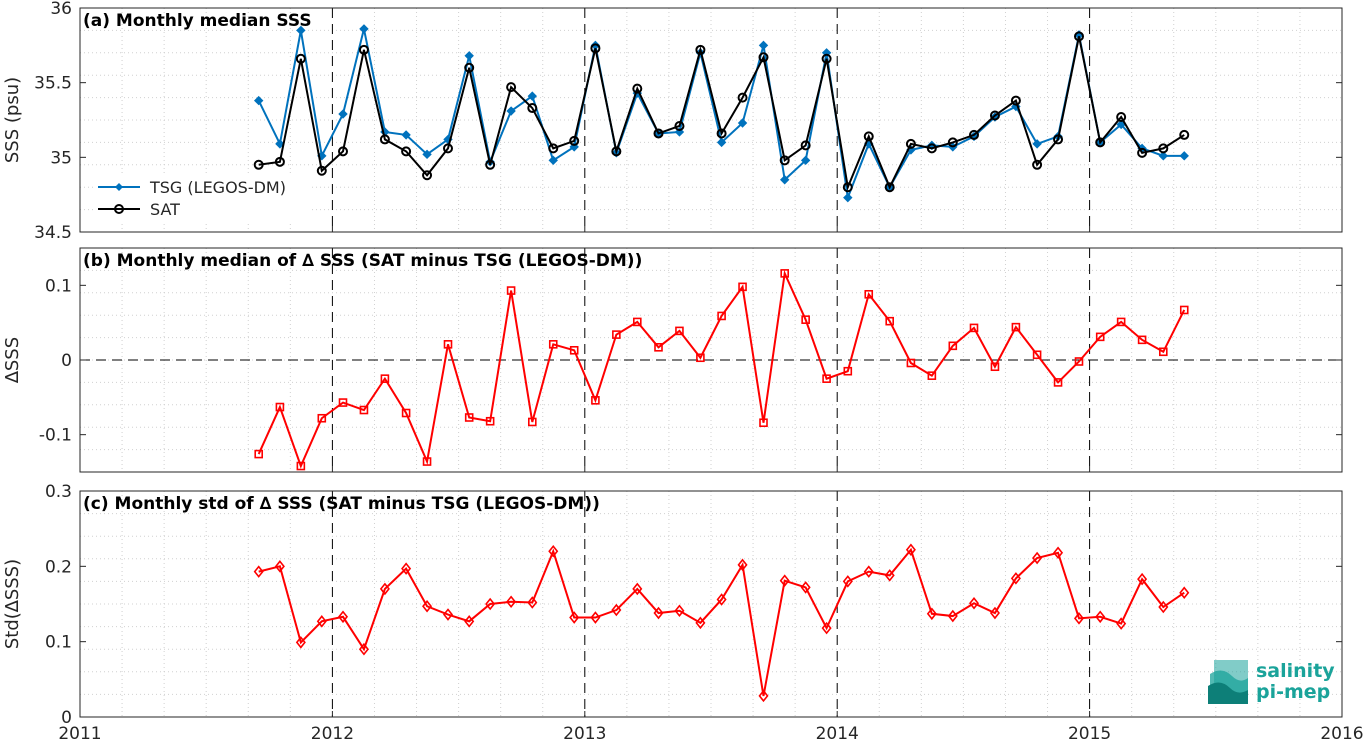 The image size is (1368, 745). Describe the element at coordinates (837, 734) in the screenshot. I see `x-tick-label: 2014` at that location.